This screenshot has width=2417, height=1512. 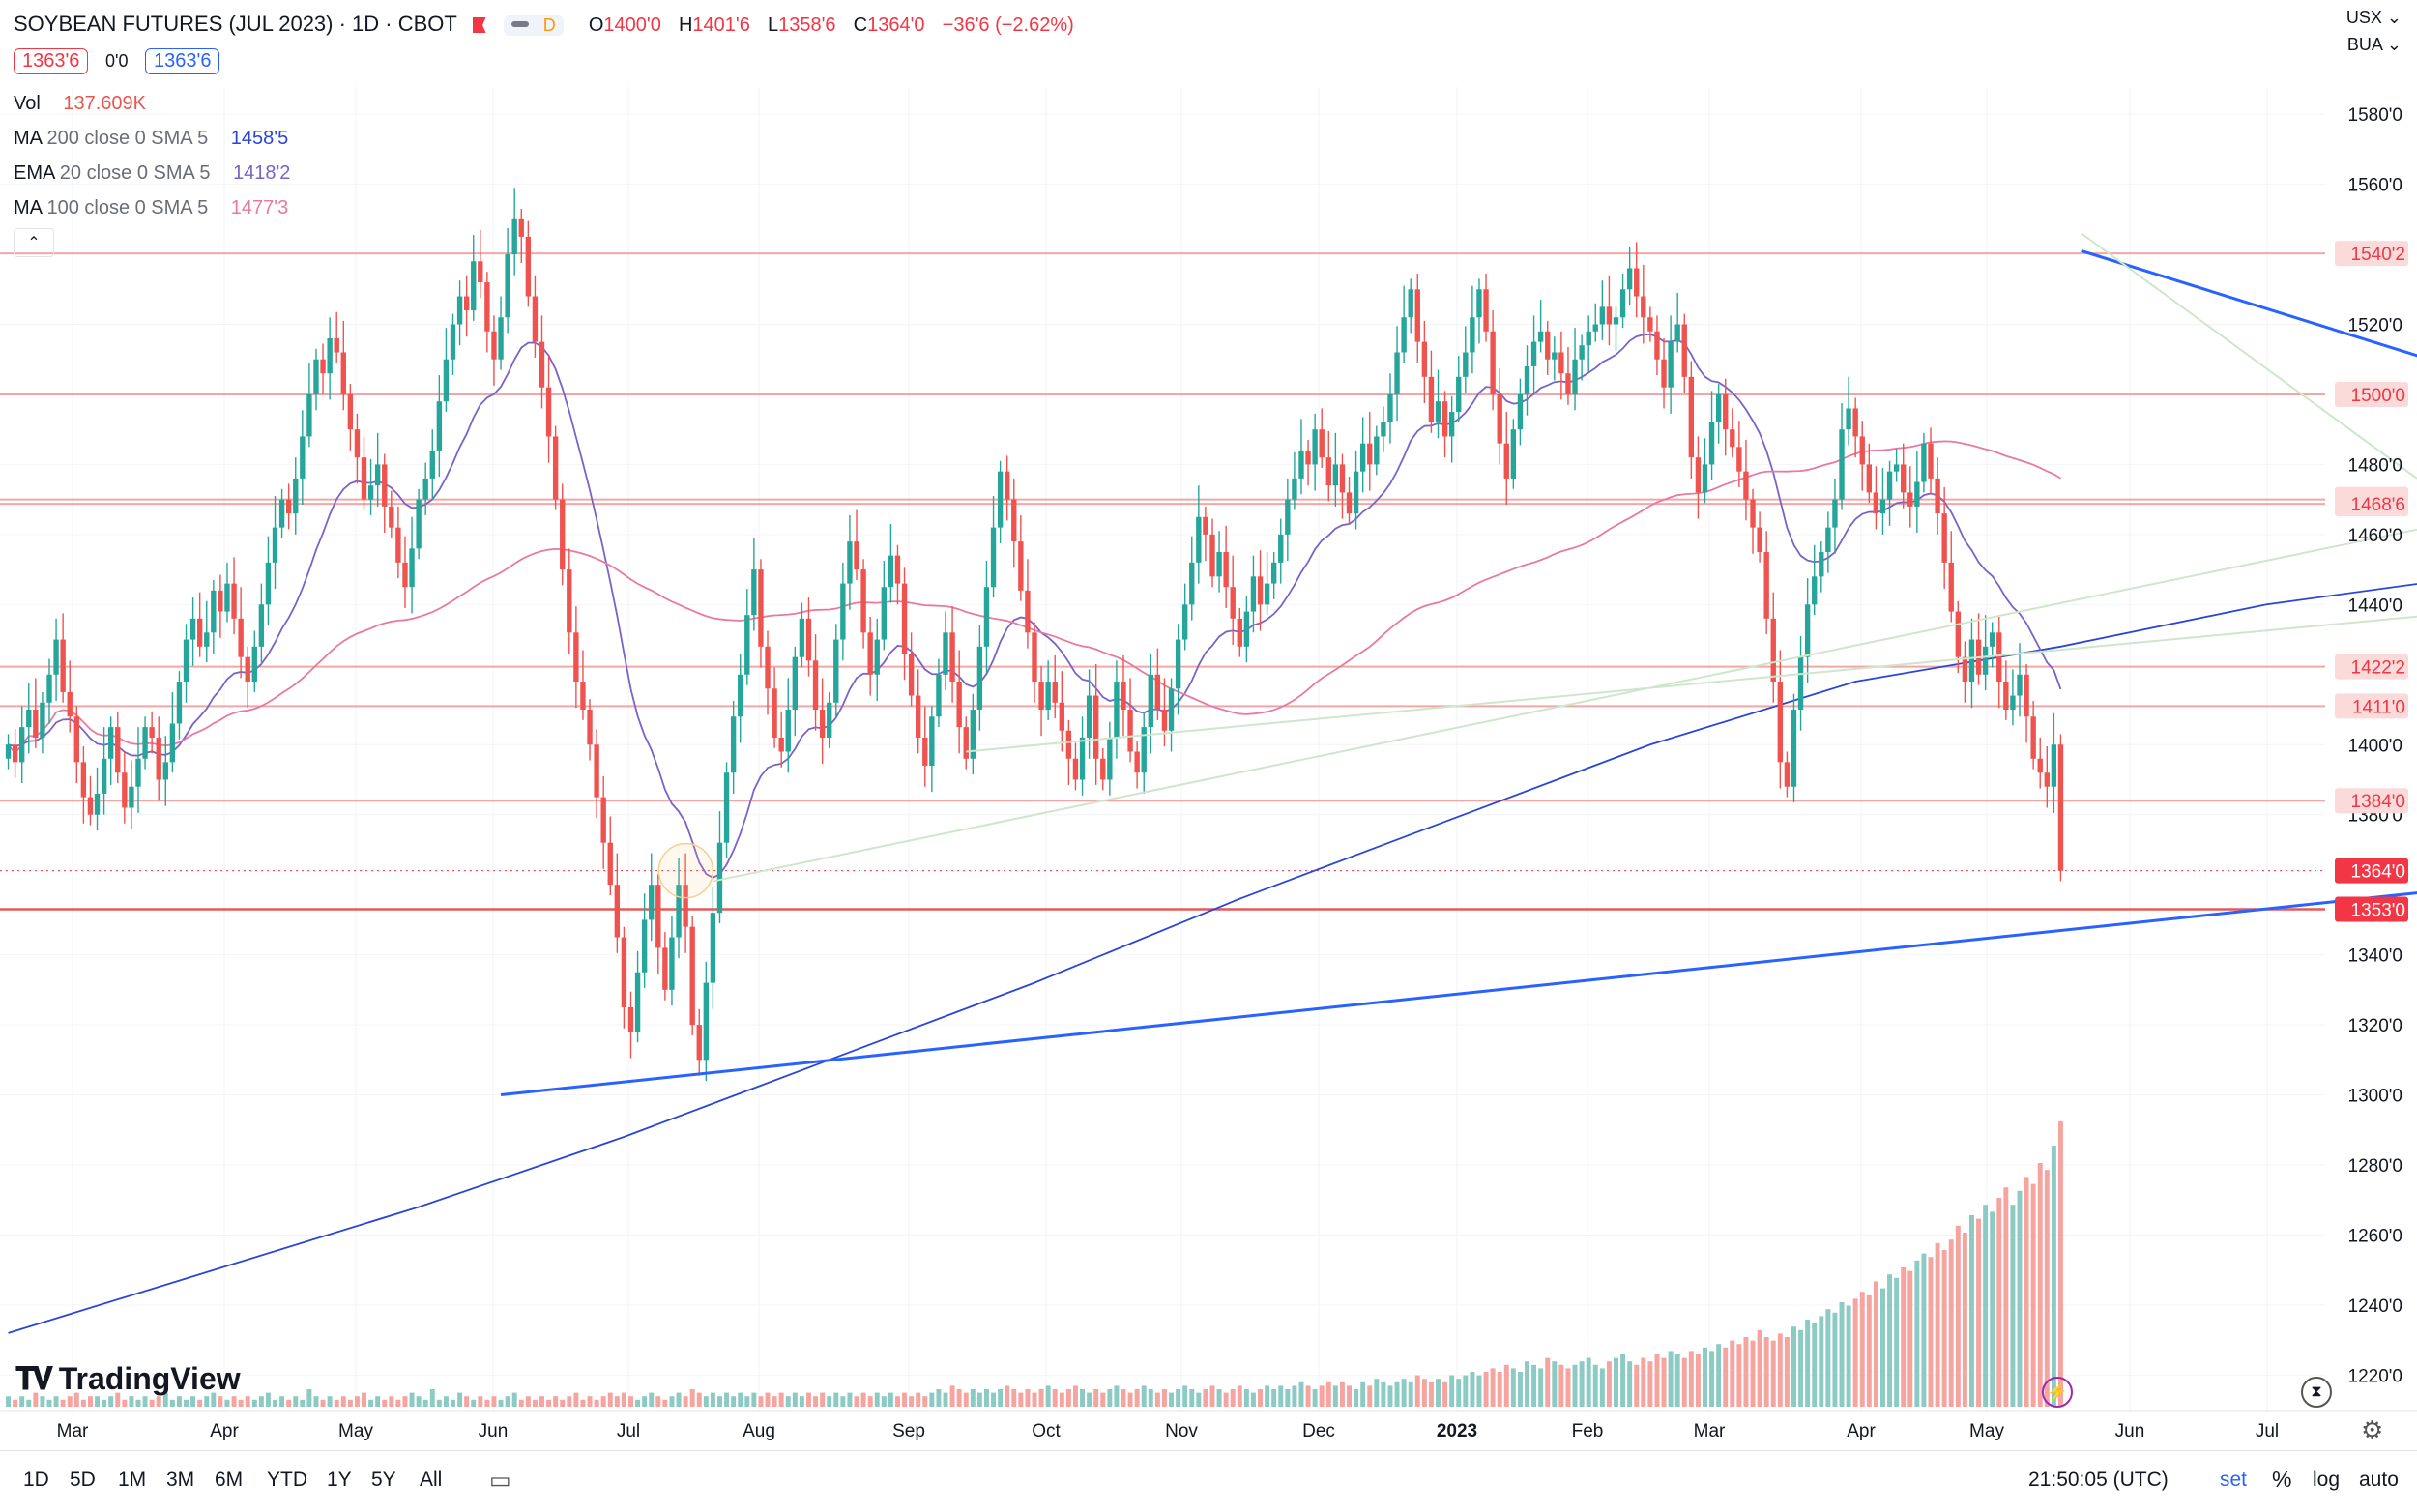 What do you see at coordinates (34, 242) in the screenshot?
I see `collapse-legend-button: ⌃` at bounding box center [34, 242].